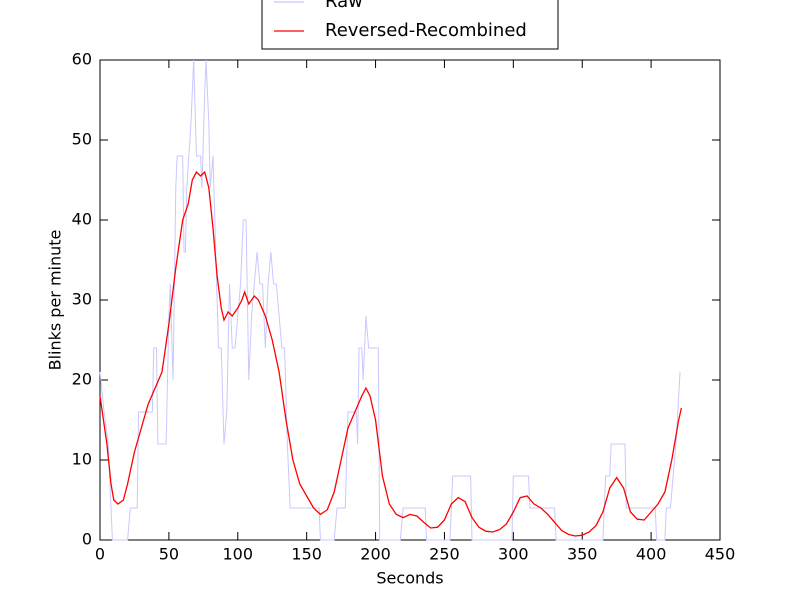  I want to click on x-tick-label: 300, so click(513, 554).